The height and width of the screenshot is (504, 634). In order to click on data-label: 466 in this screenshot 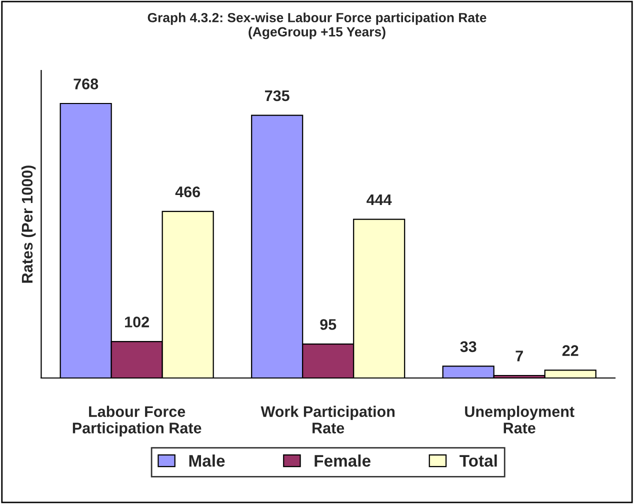, I will do `click(187, 192)`.